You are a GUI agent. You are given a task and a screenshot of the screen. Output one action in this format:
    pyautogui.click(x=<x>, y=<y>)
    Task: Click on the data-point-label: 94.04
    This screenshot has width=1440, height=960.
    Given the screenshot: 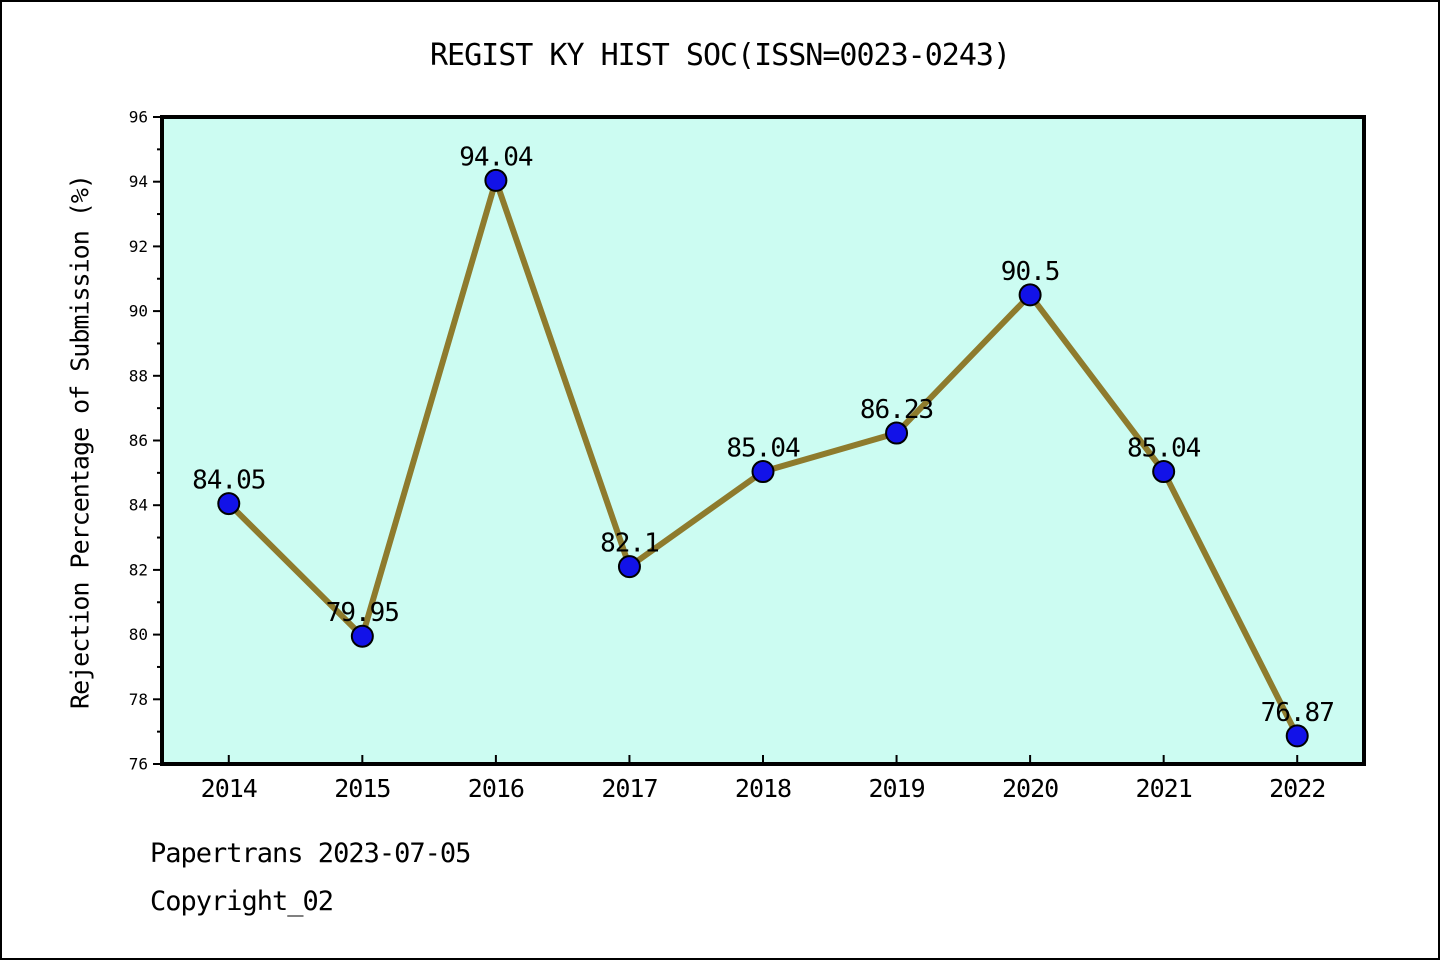 What is the action you would take?
    pyautogui.click(x=496, y=157)
    